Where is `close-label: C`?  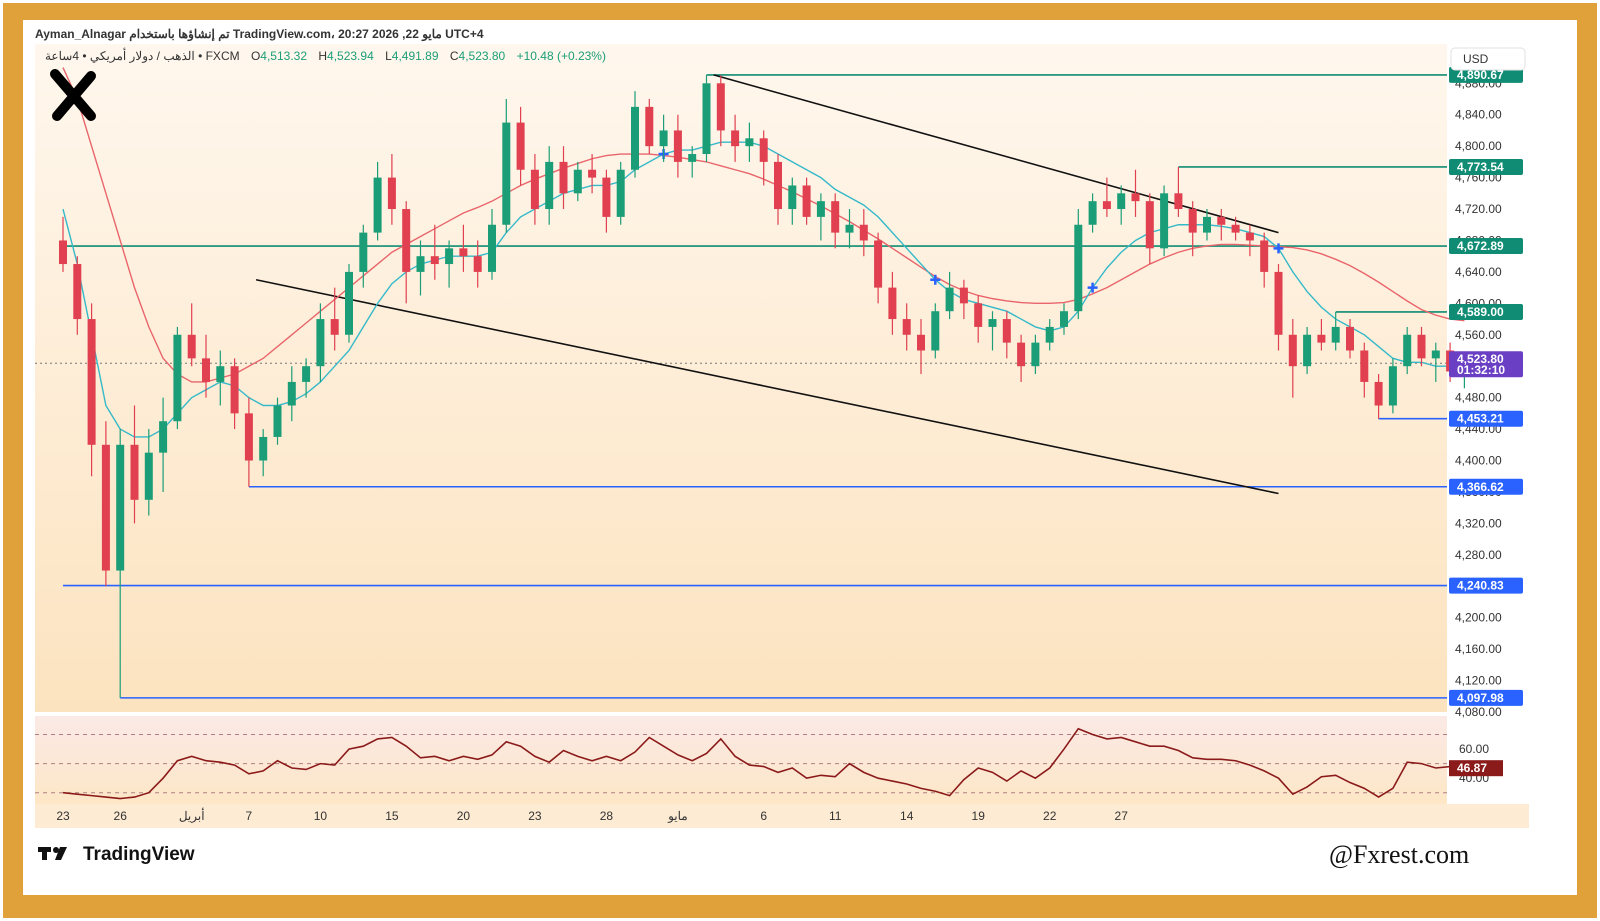 close-label: C is located at coordinates (454, 56).